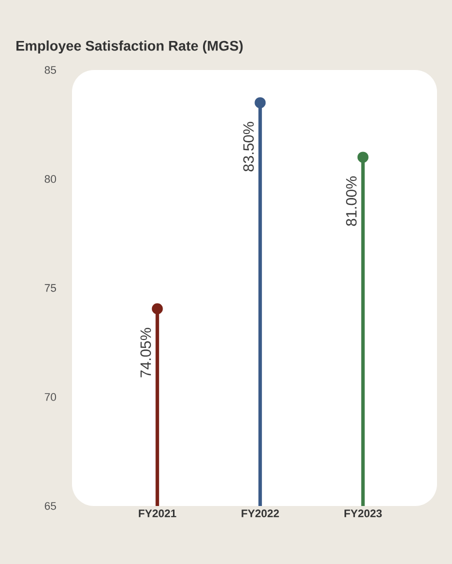  Describe the element at coordinates (129, 47) in the screenshot. I see `chart-title: Employee Satisfaction Rate (MGS)` at that location.